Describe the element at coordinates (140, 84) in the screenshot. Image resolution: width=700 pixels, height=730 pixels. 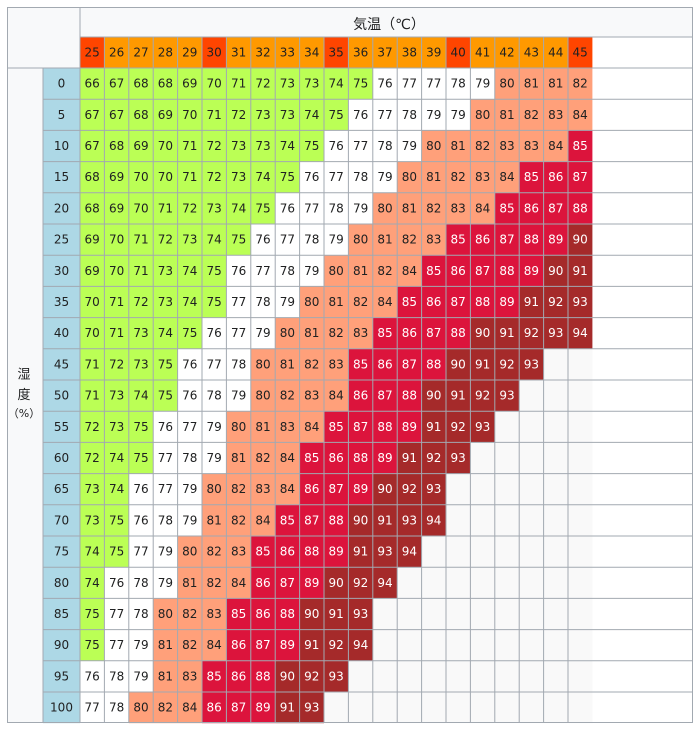
I see `data-label: 68` at that location.